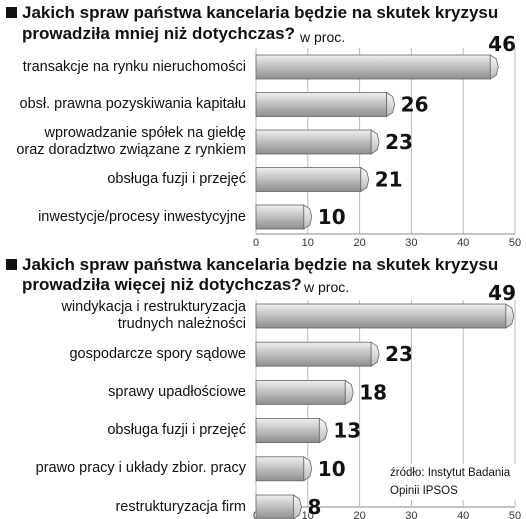 This screenshot has width=526, height=519. Describe the element at coordinates (314, 507) in the screenshot. I see `data-label: 8` at that location.